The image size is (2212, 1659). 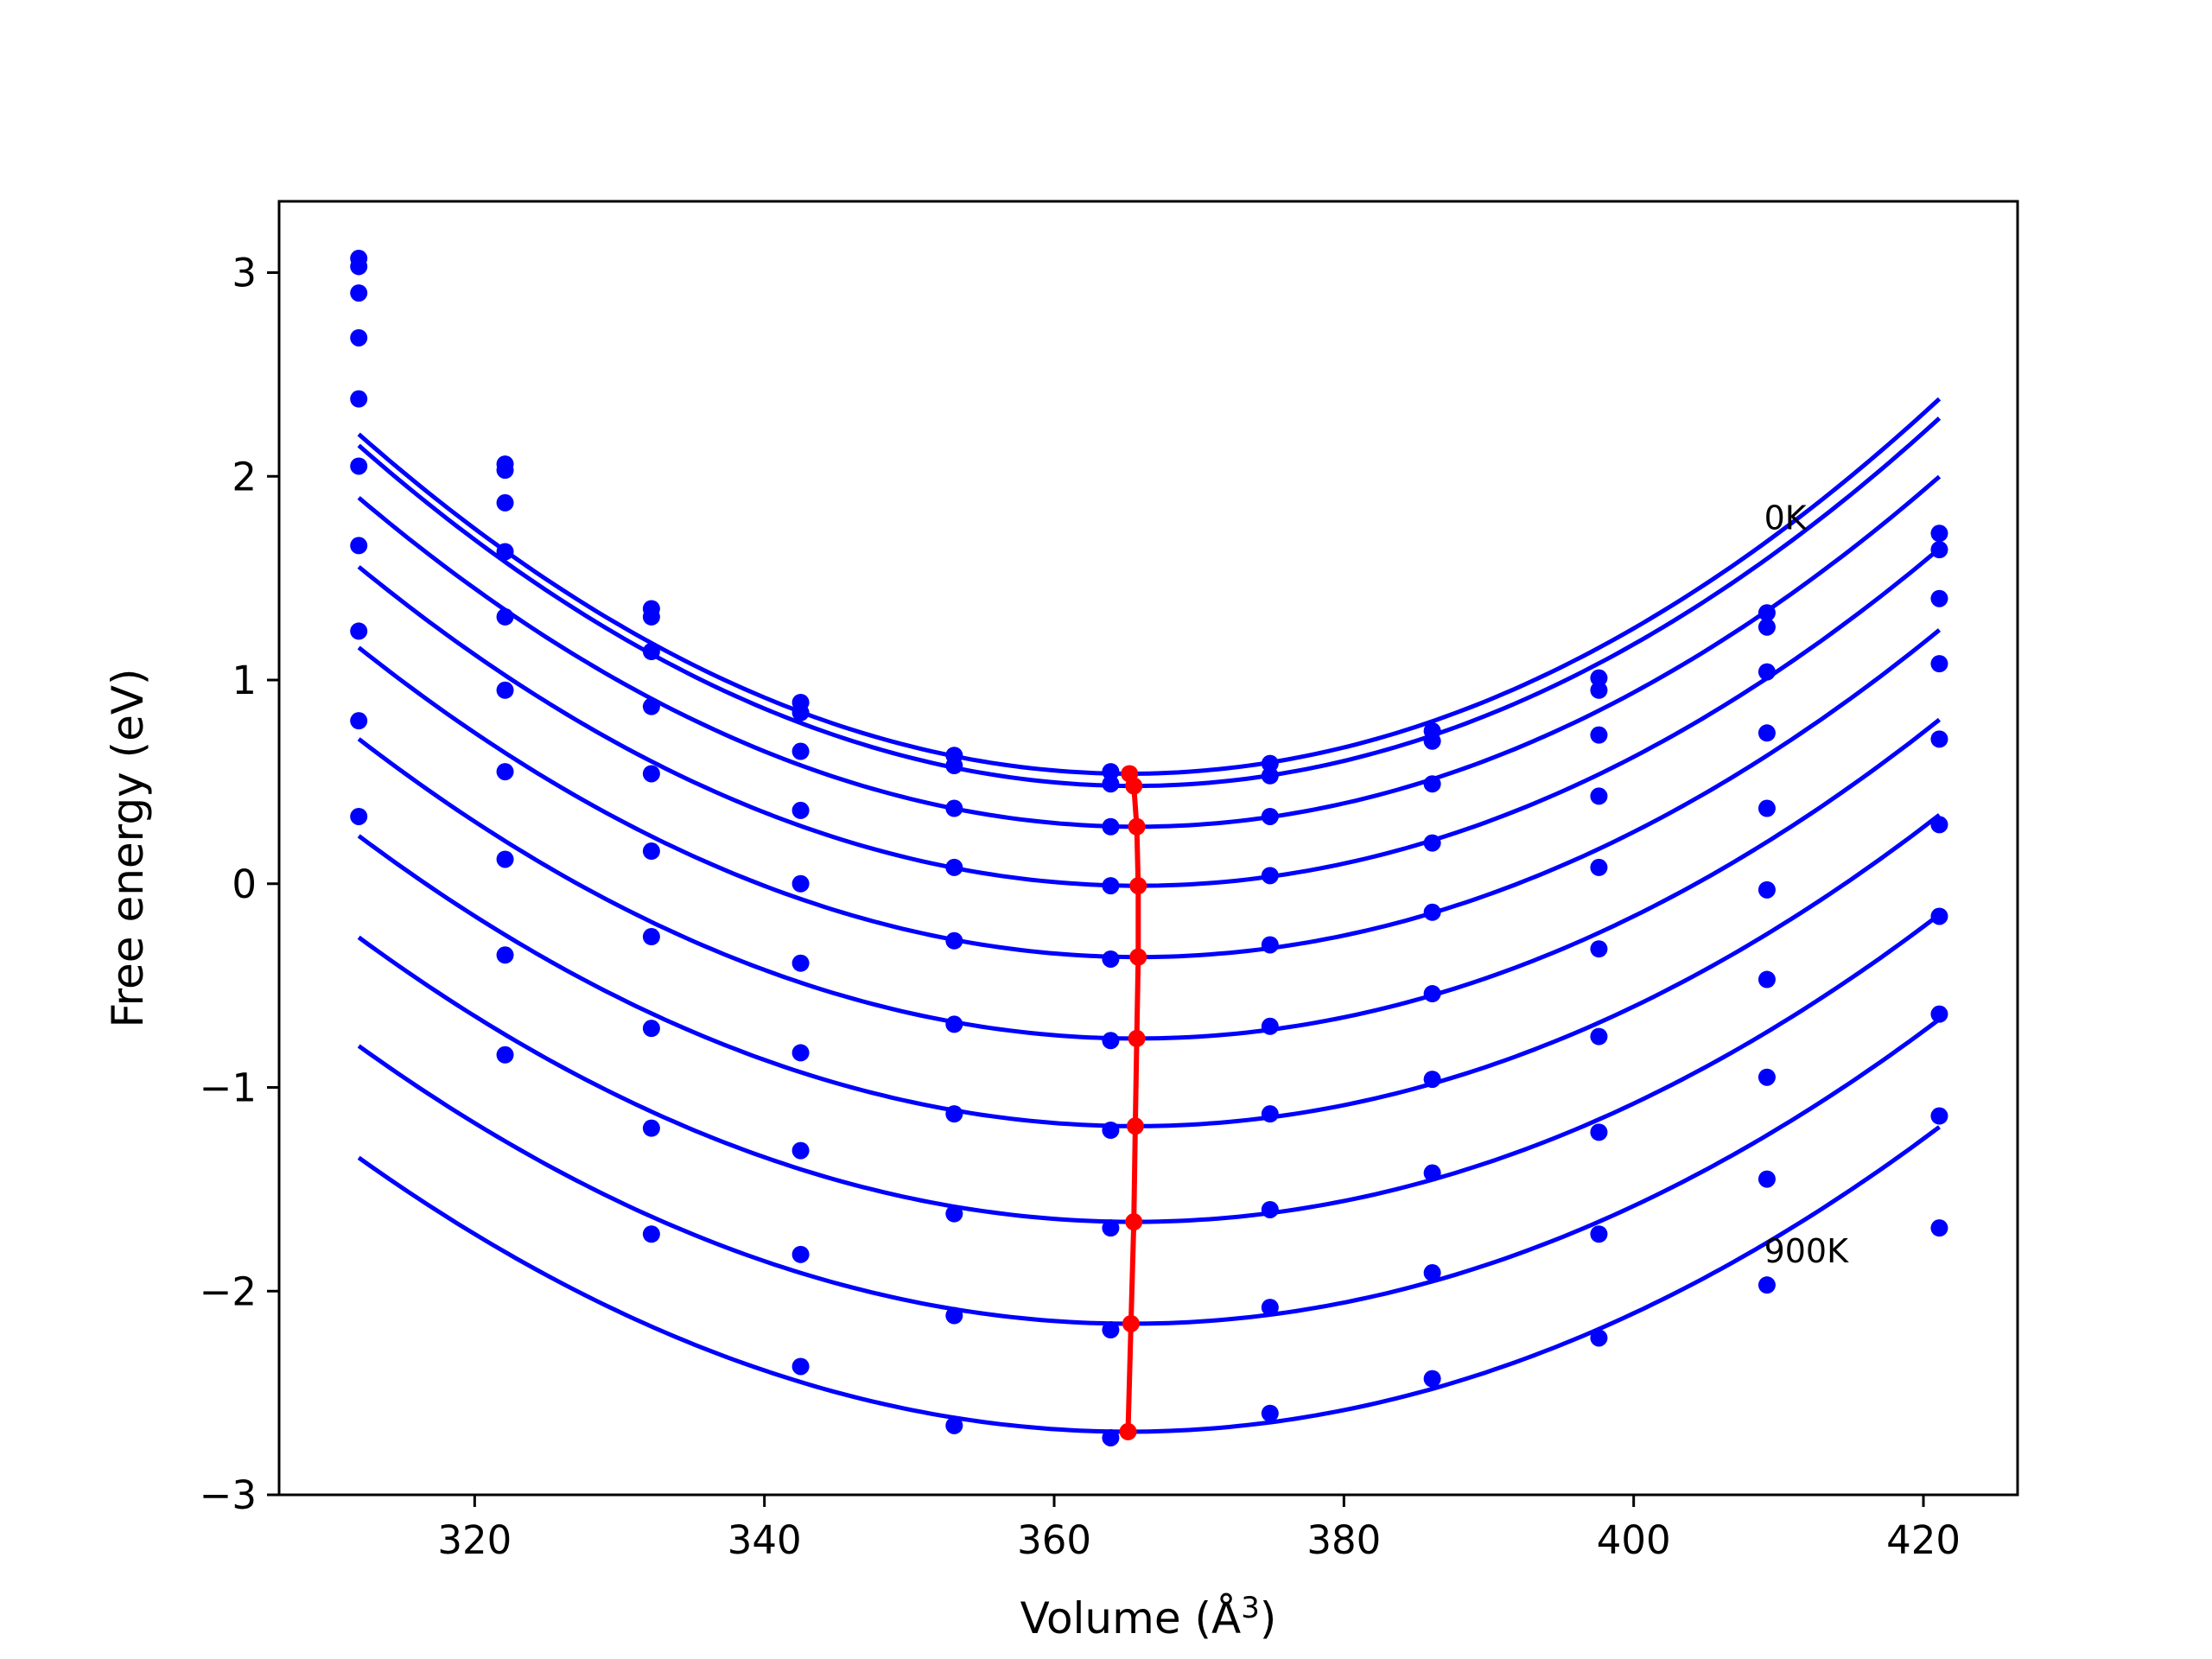 What do you see at coordinates (1634, 1540) in the screenshot?
I see `x-tick-label: 400` at bounding box center [1634, 1540].